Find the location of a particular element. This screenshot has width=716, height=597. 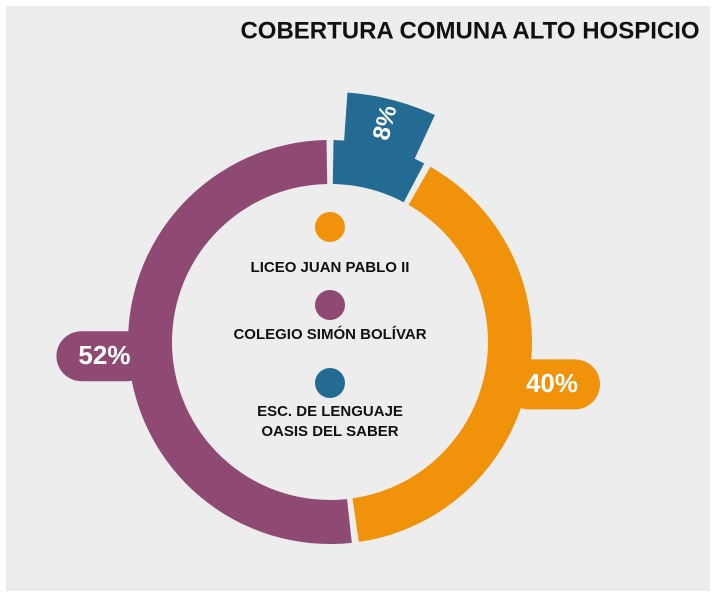

legend-label: COLEGIO SIMÓN BOLÍVAR is located at coordinates (330, 334).